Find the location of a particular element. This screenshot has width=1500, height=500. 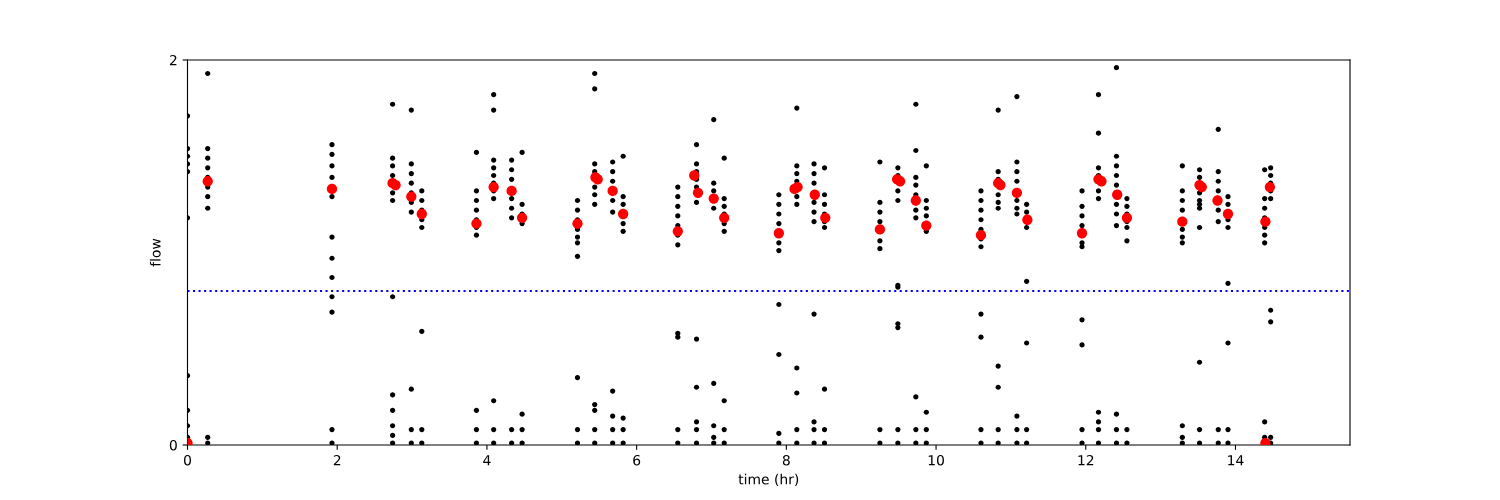

x-tick-label: 10 is located at coordinates (936, 460).